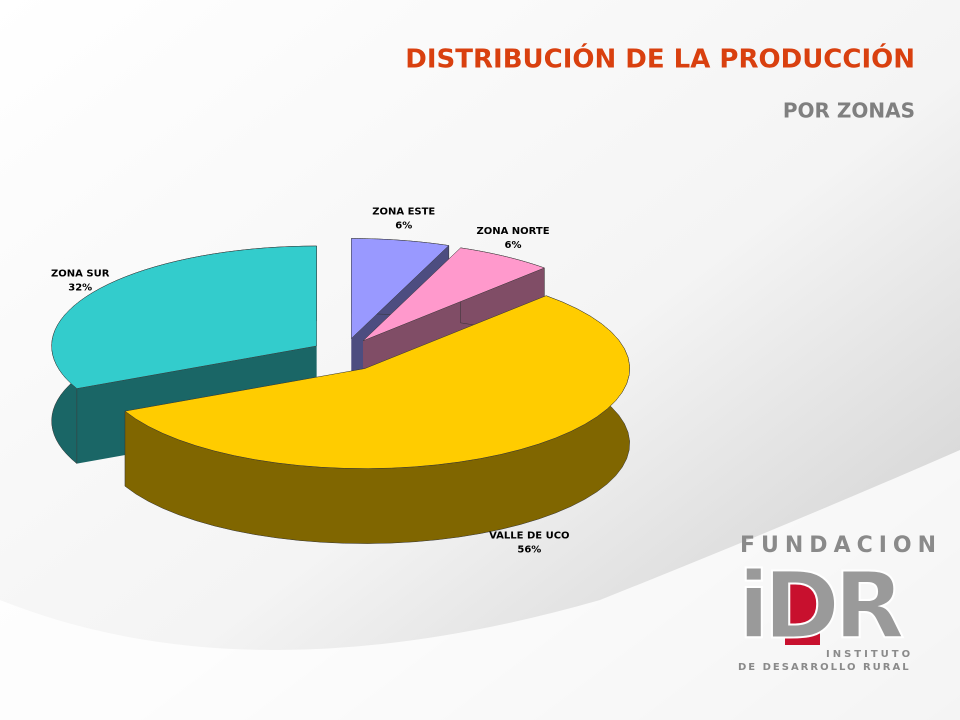 This screenshot has width=960, height=720. Describe the element at coordinates (403, 212) in the screenshot. I see `slice-label: ZONA ESTE` at that location.